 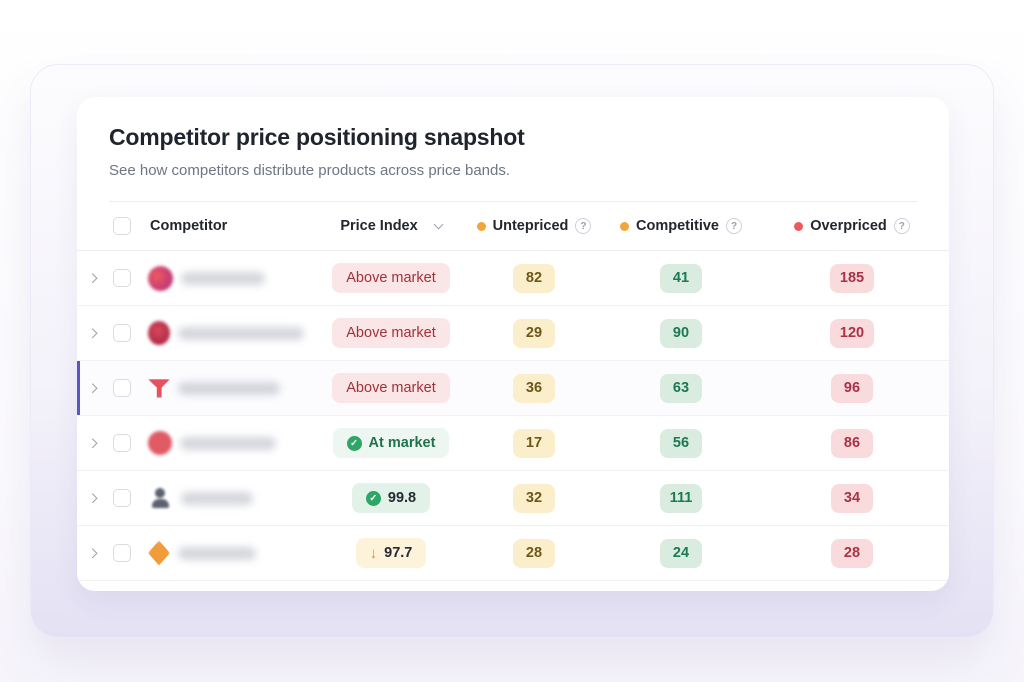 What do you see at coordinates (799, 226) in the screenshot?
I see `overpriced-dot-icon` at bounding box center [799, 226].